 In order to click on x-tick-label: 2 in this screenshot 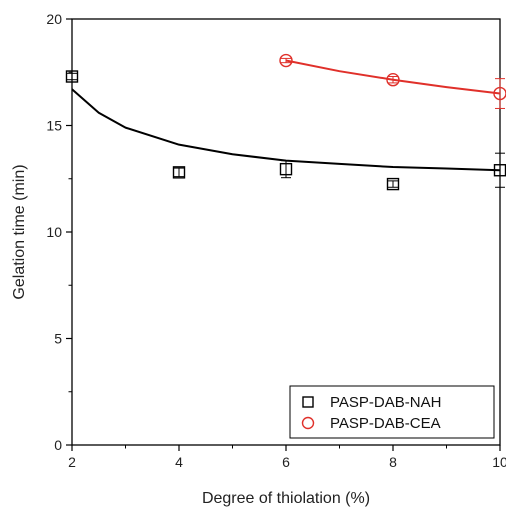, I will do `click(72, 462)`.